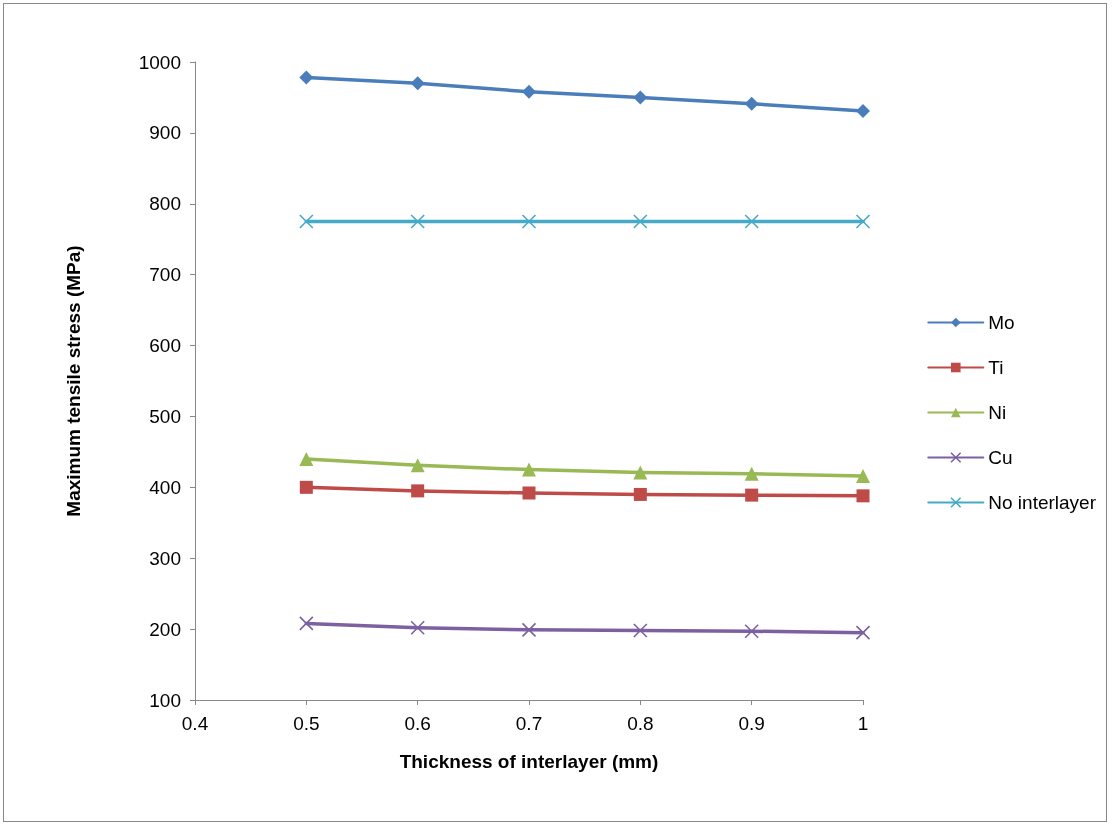 This screenshot has width=1112, height=827. What do you see at coordinates (1000, 457) in the screenshot?
I see `legend-label: Cu` at bounding box center [1000, 457].